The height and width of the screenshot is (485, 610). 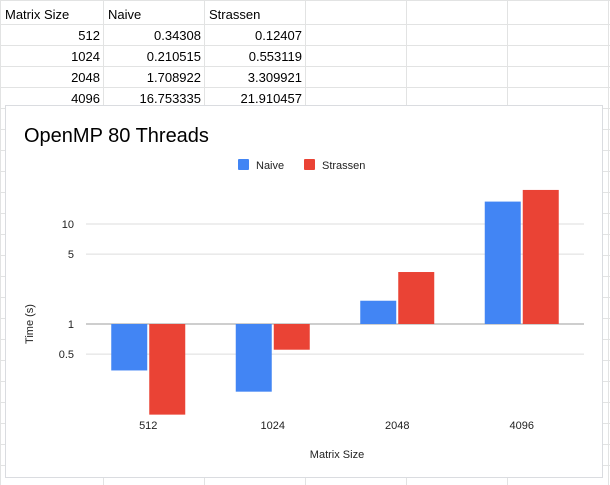 What do you see at coordinates (85, 56) in the screenshot?
I see `cell-matrix-size: 1024` at bounding box center [85, 56].